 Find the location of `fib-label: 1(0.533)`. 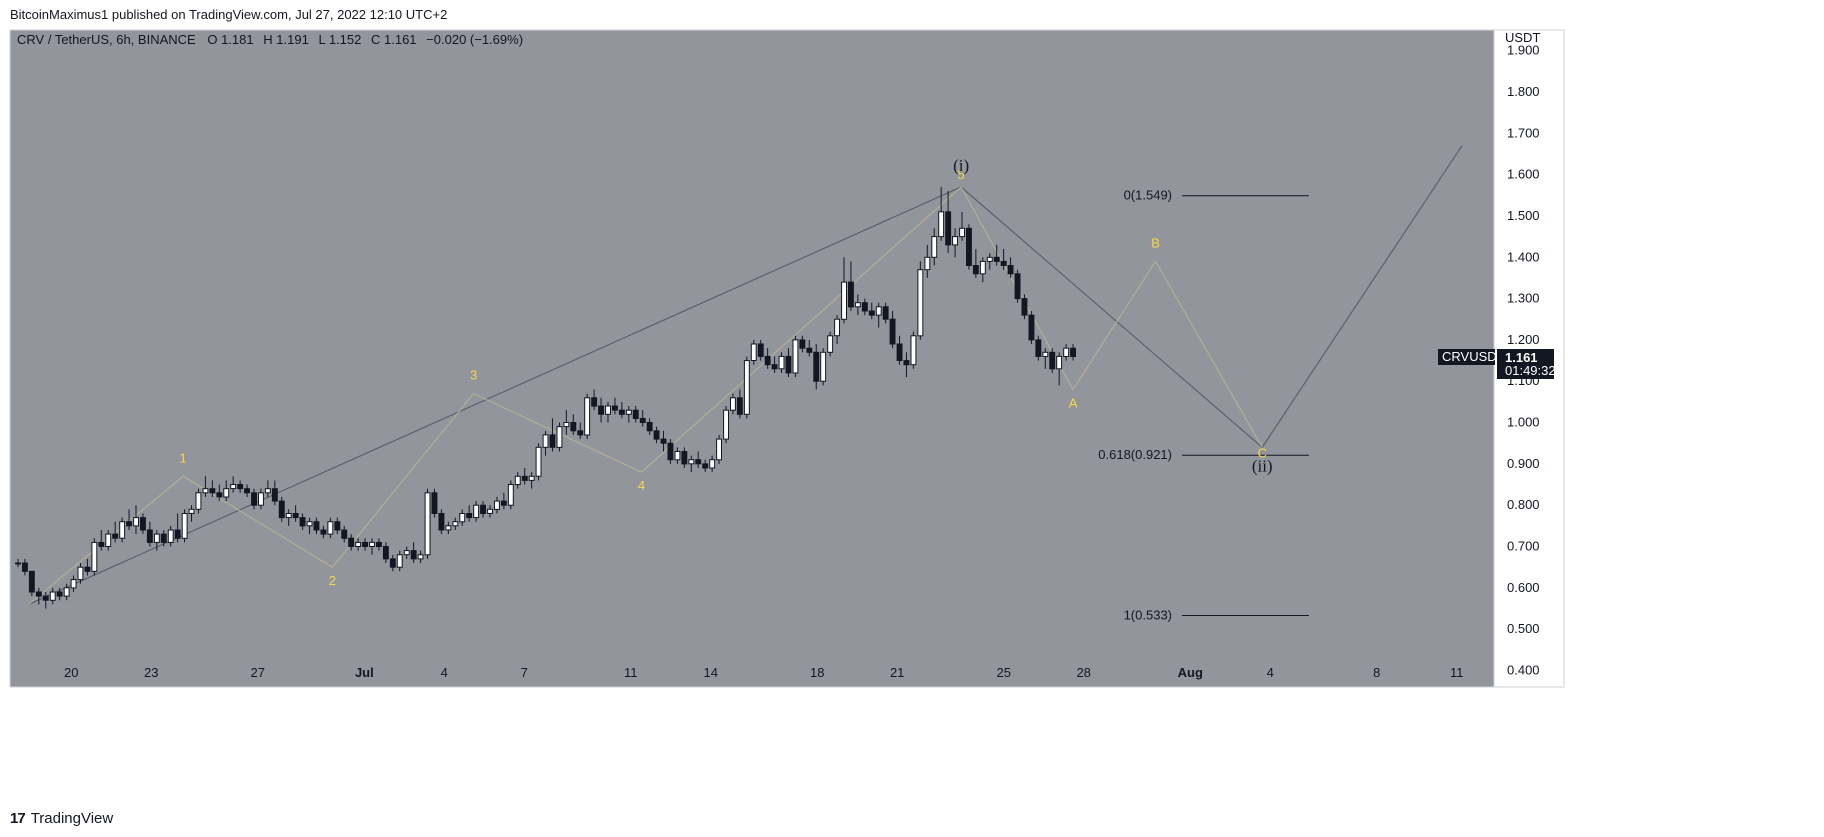

fib-label: 1(0.533) is located at coordinates (1148, 615).